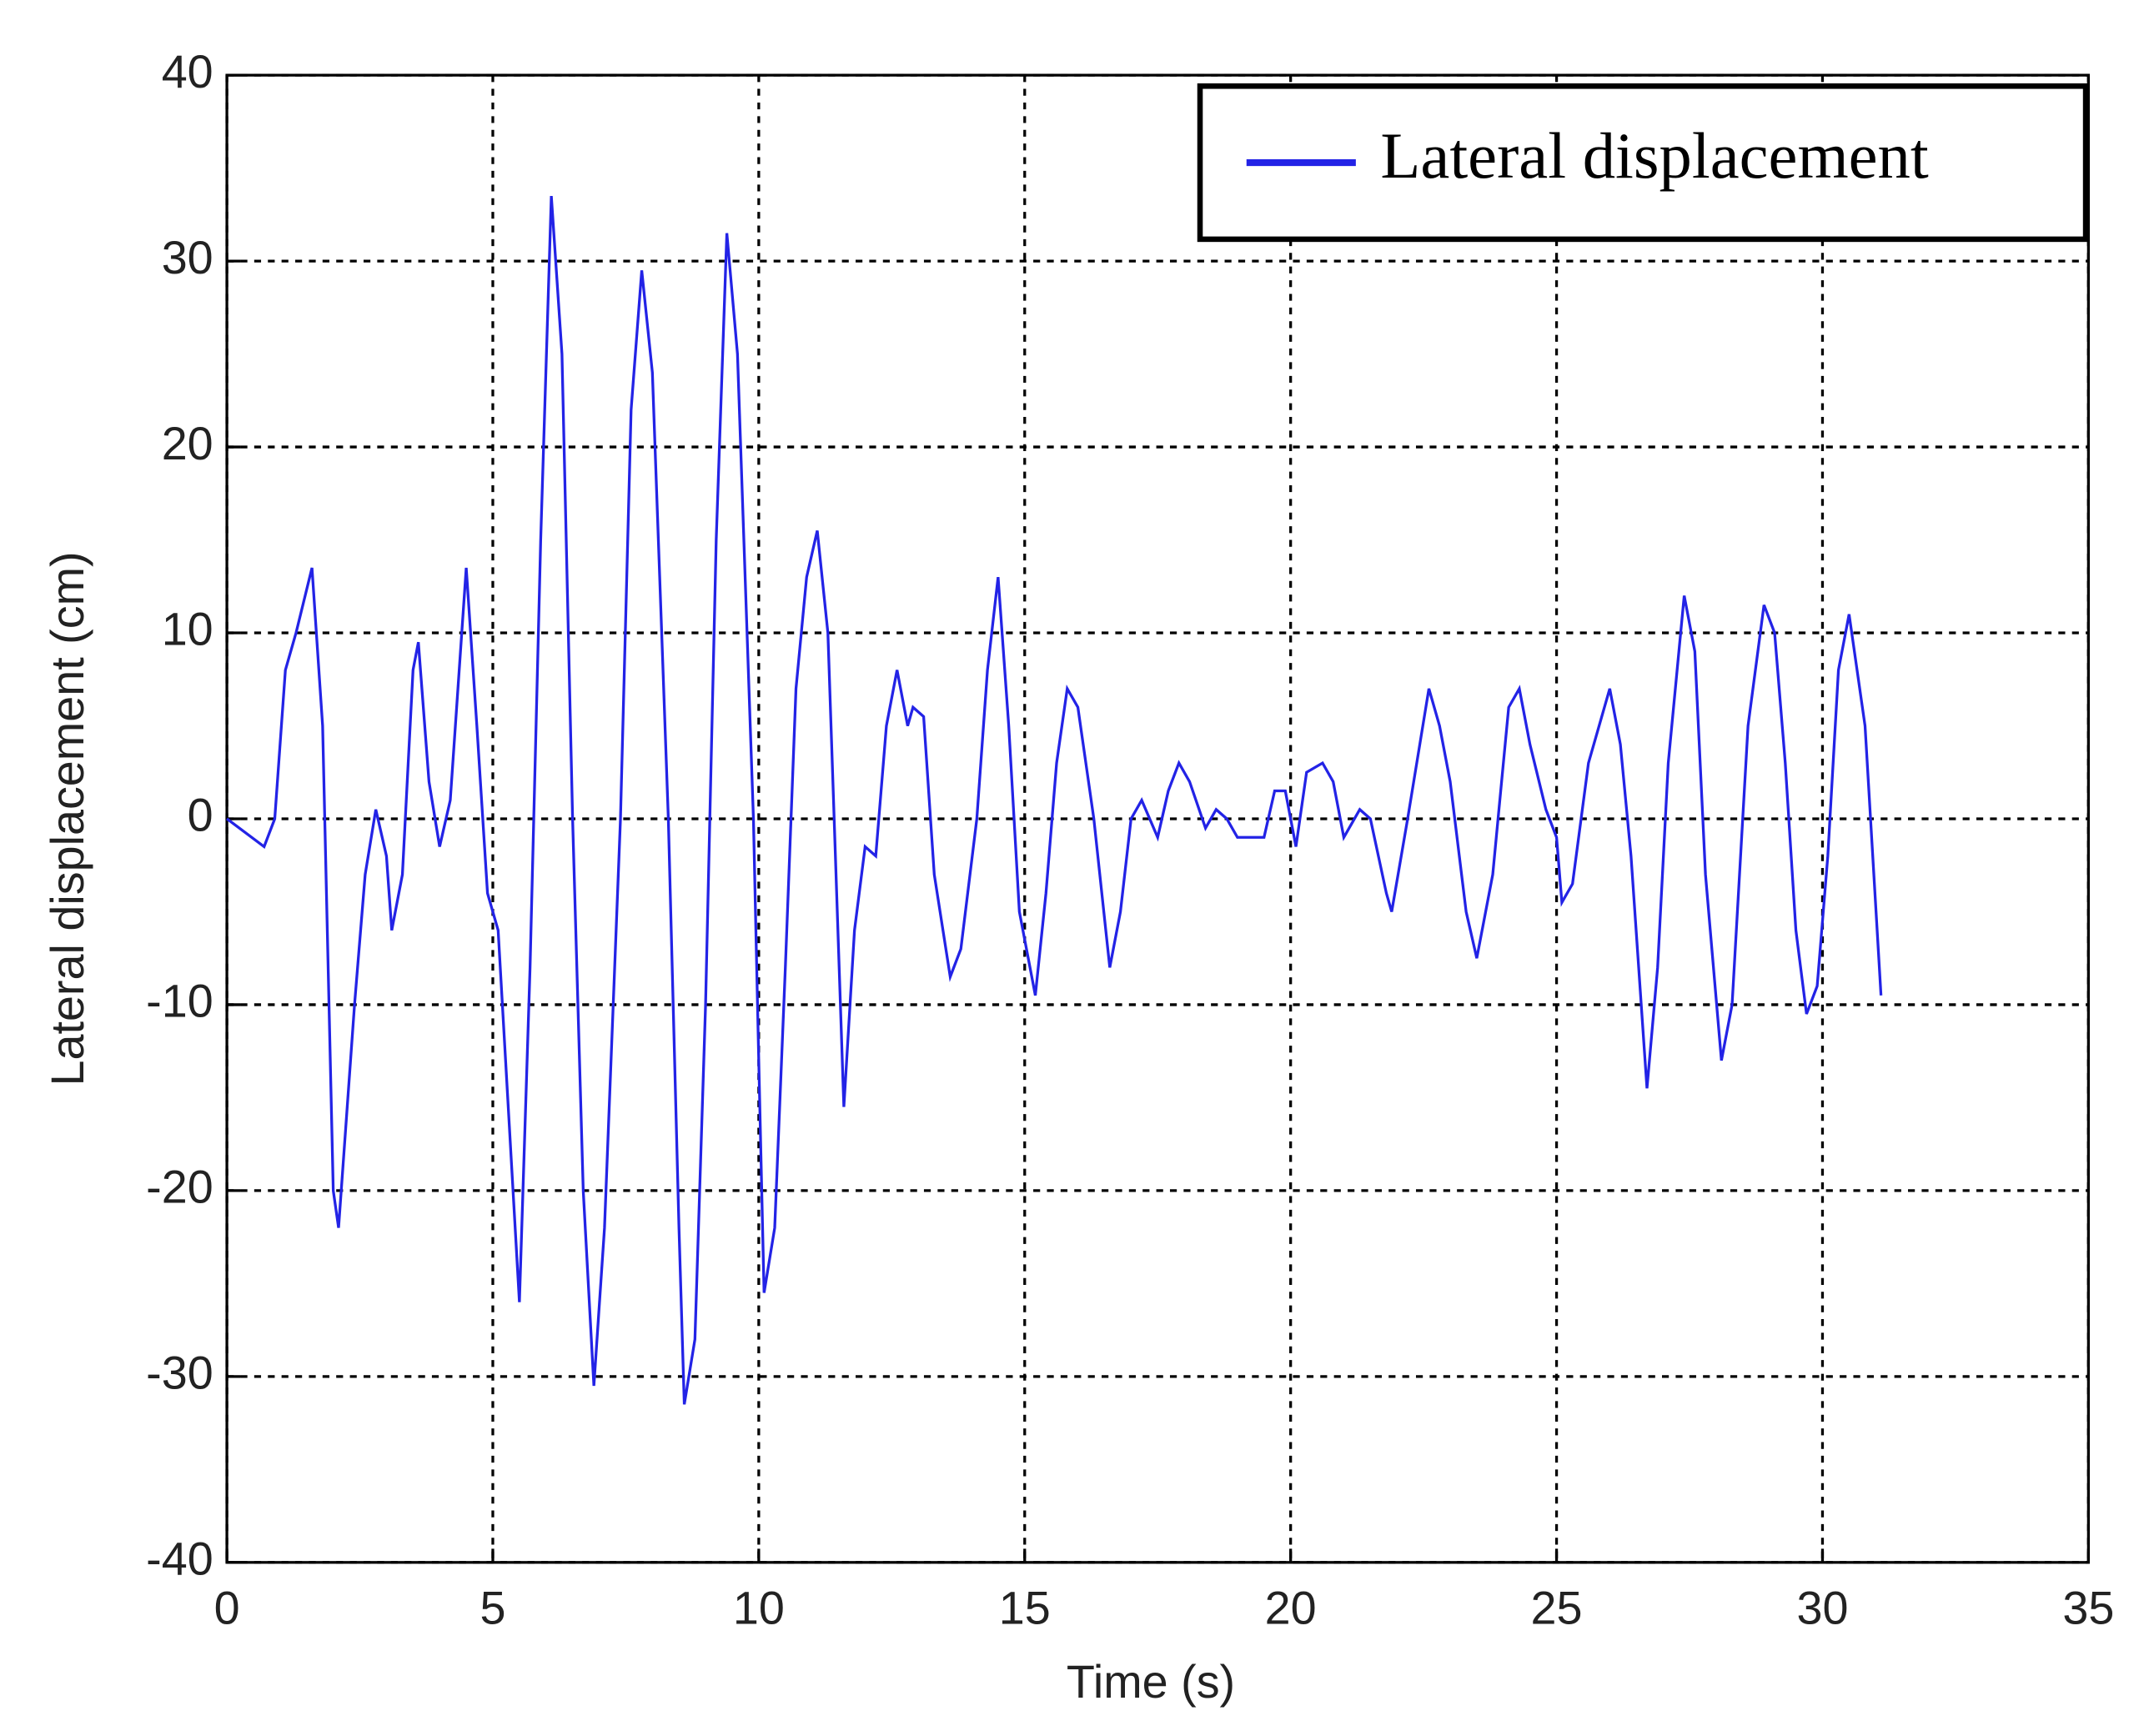 The height and width of the screenshot is (1736, 2139). Describe the element at coordinates (179, 1373) in the screenshot. I see `y-tick-label: -30` at that location.